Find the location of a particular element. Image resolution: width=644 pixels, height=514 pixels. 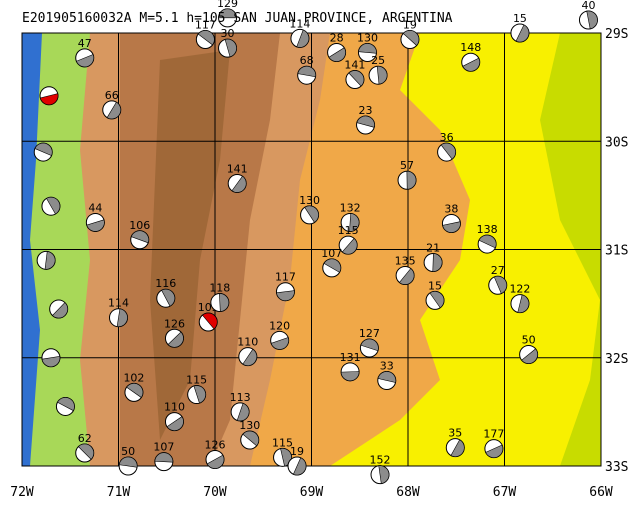

depth-label: 120 is located at coordinates (279, 325).